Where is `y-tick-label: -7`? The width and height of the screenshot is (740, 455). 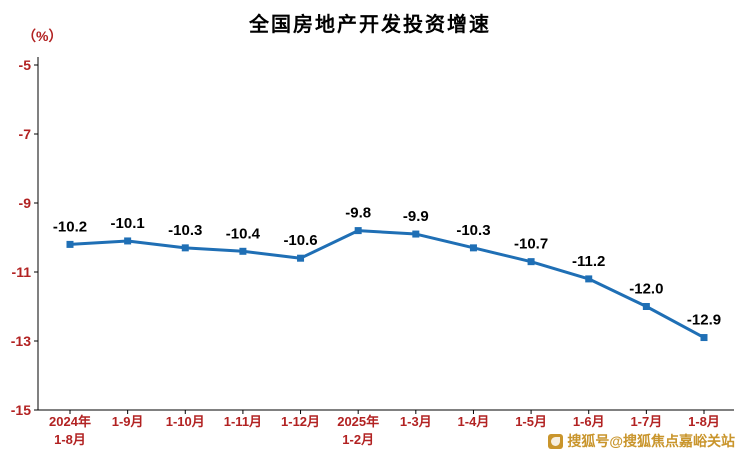
y-tick-label: -7 is located at coordinates (25, 134).